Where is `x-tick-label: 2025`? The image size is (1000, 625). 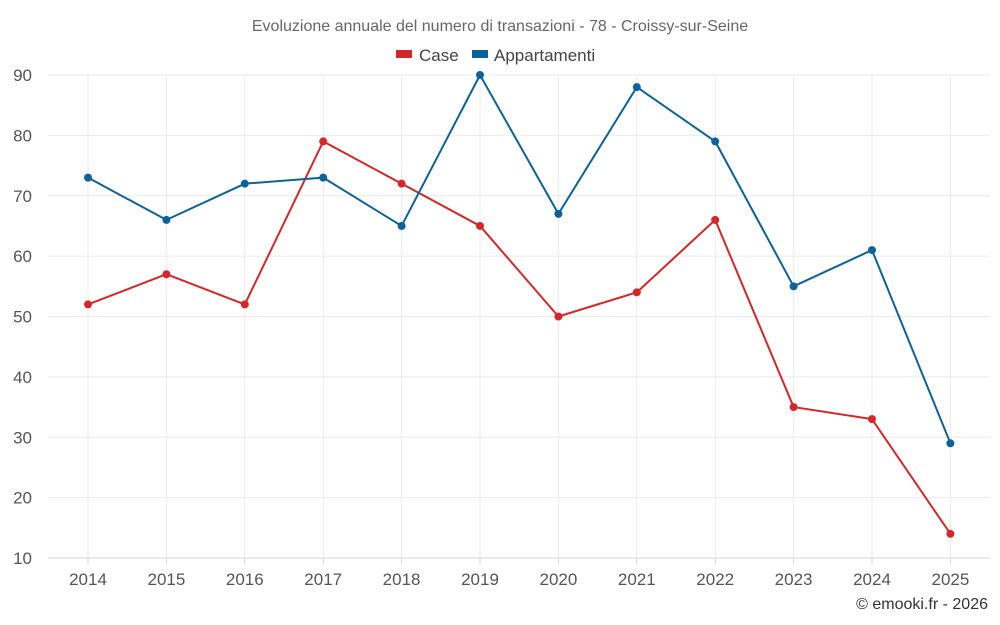
x-tick-label: 2025 is located at coordinates (950, 579).